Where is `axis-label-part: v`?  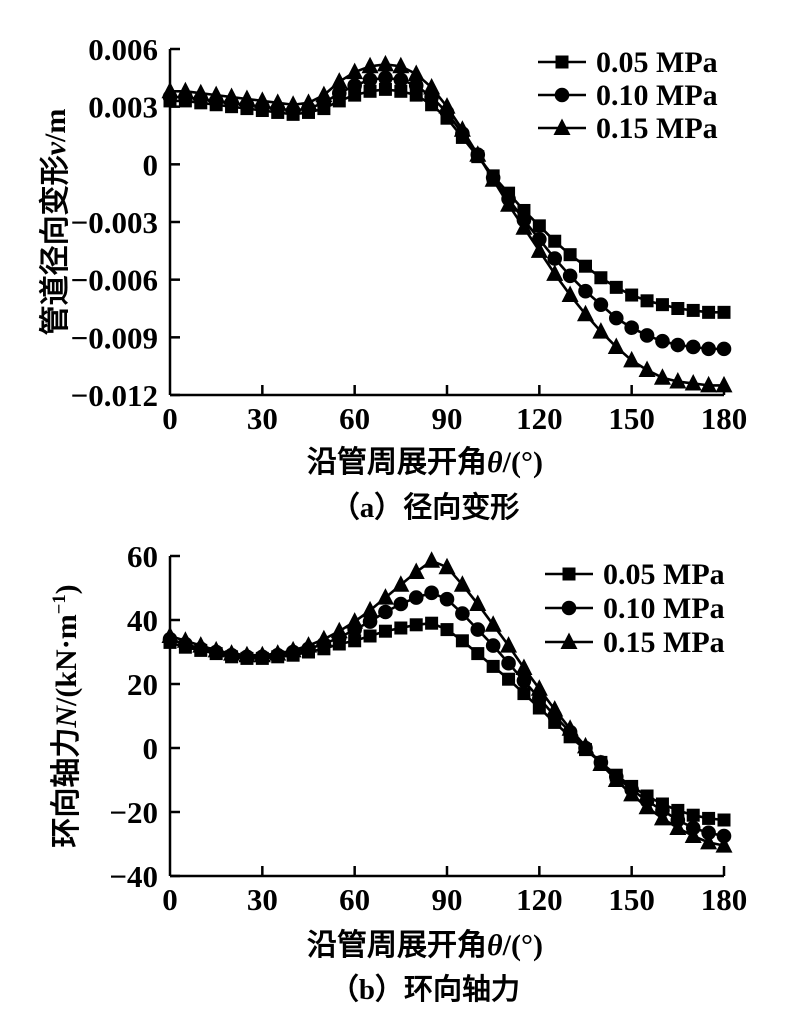 axis-label-part: v is located at coordinates (55, 149).